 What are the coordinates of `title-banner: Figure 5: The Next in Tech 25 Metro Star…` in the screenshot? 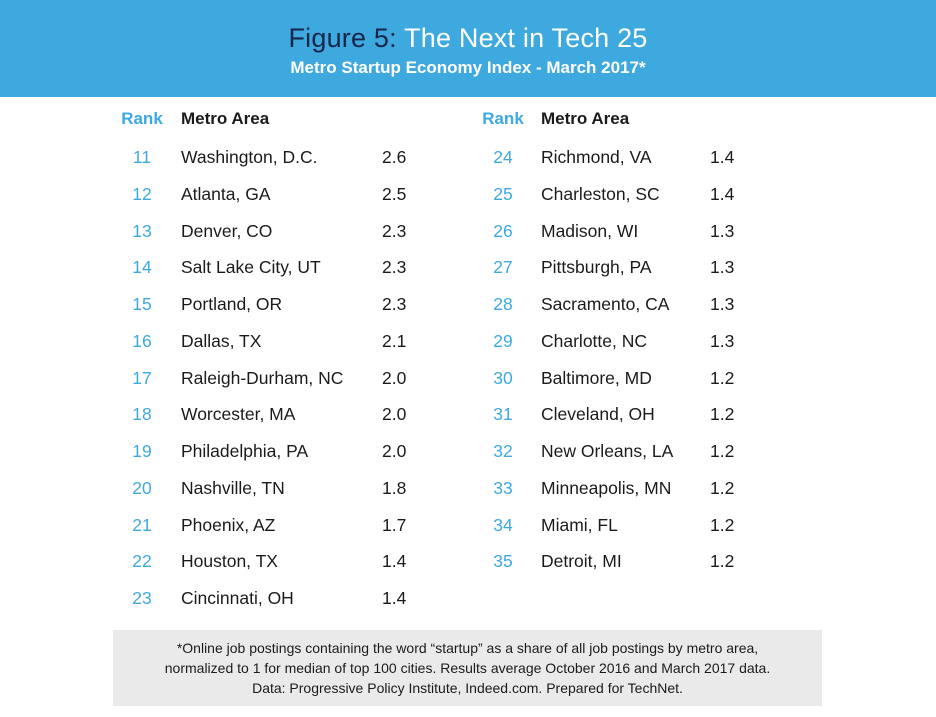 It's located at (468, 48).